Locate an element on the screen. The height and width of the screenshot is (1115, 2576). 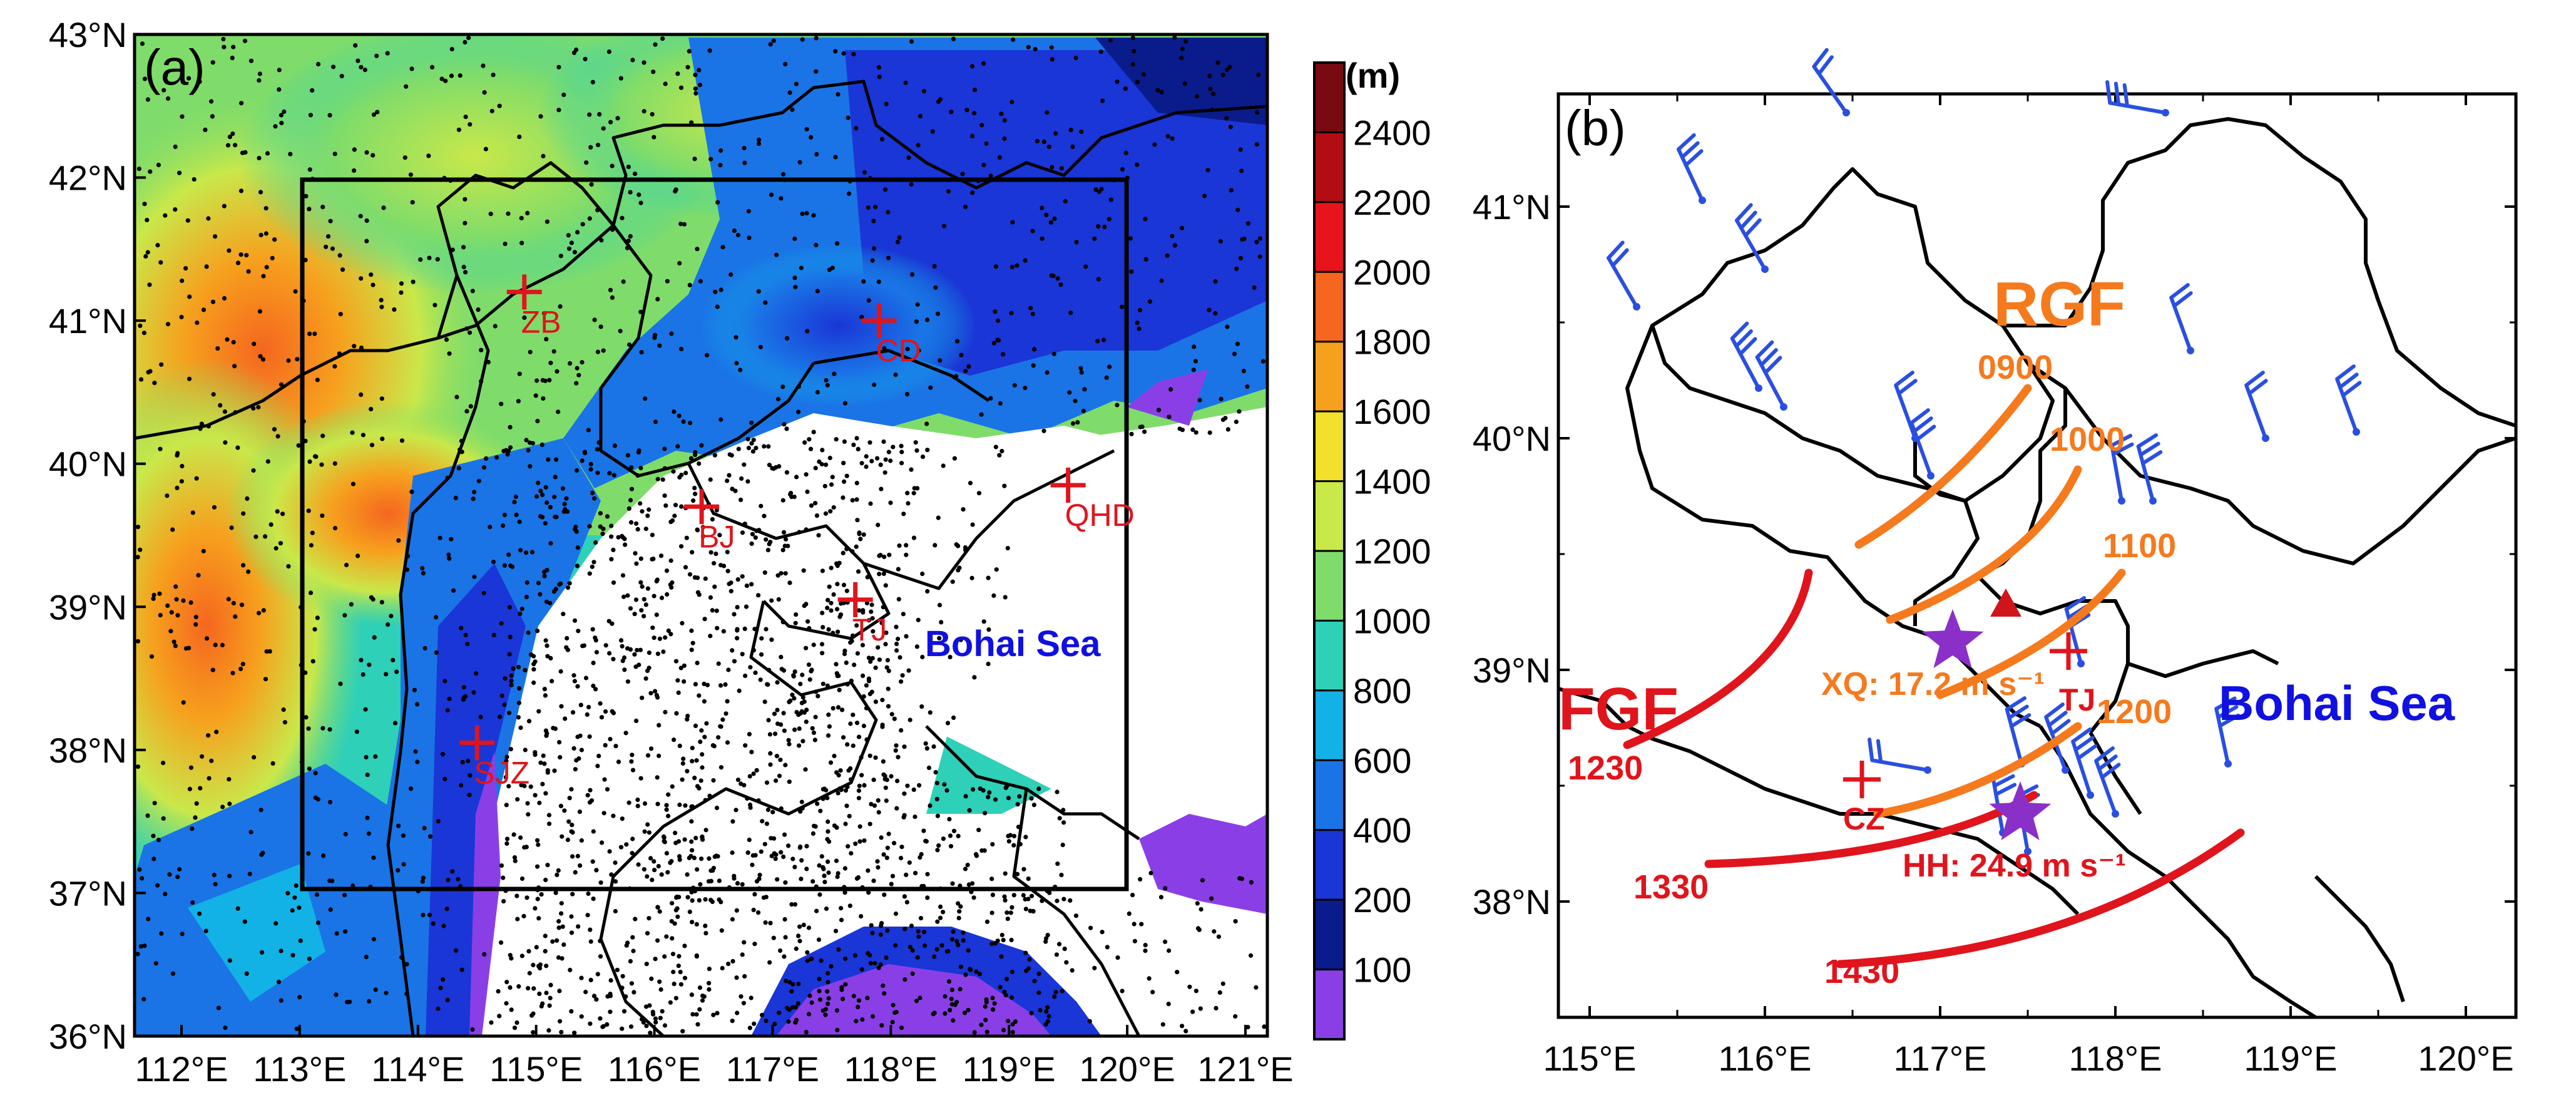
star-xq is located at coordinates (1952, 639).